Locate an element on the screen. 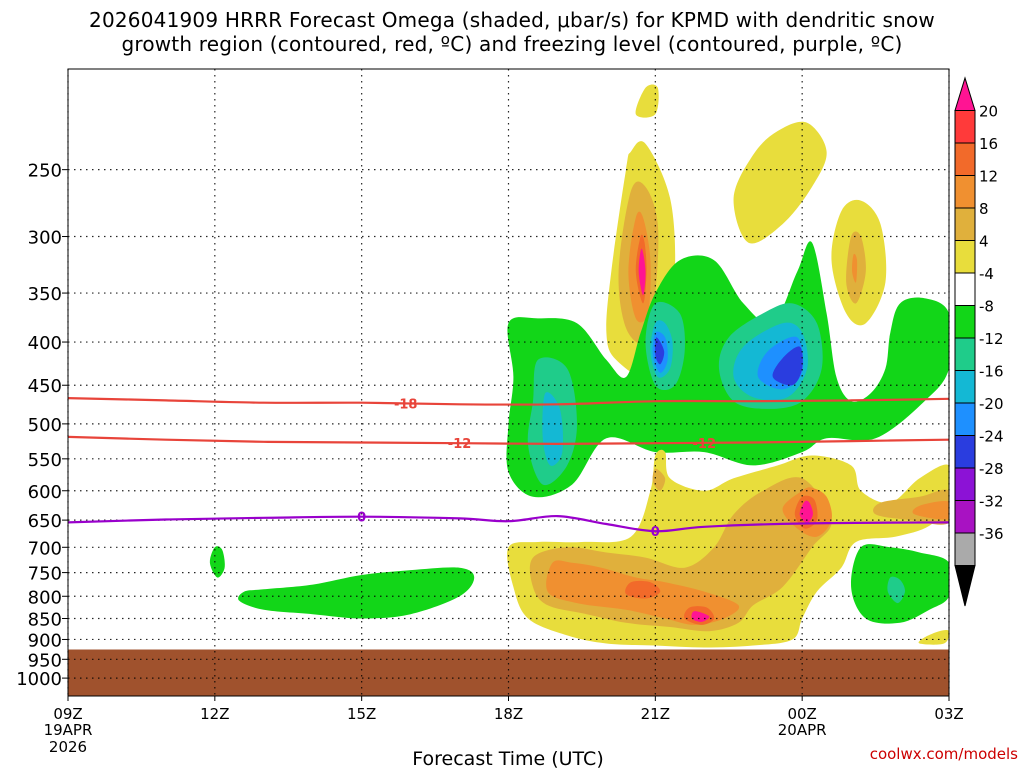 The height and width of the screenshot is (768, 1024). x-tick-label-03Z: 03Z is located at coordinates (948, 714).